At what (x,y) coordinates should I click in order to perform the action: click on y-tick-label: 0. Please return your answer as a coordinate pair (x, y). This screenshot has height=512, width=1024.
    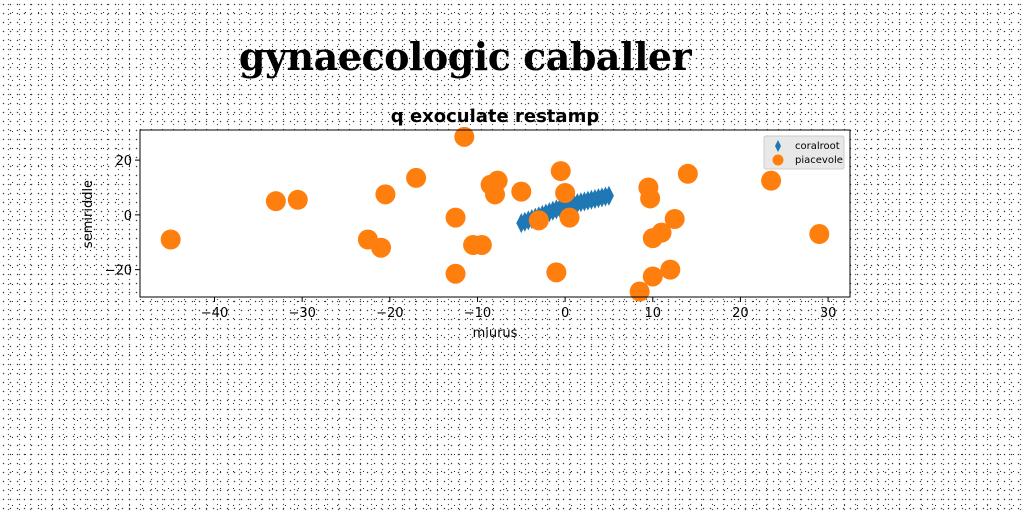
    Looking at the image, I should click on (128, 216).